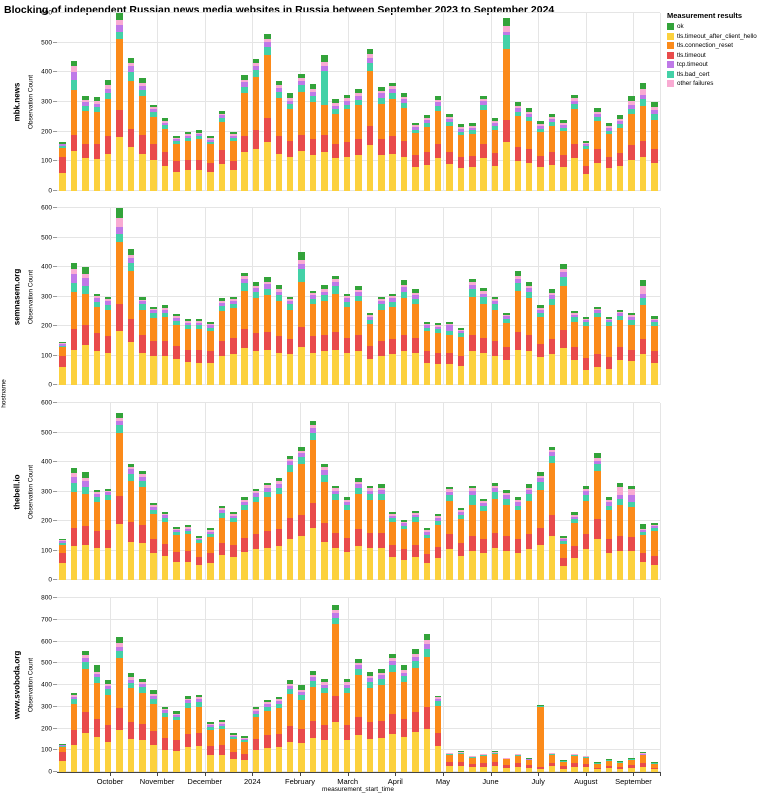 This screenshot has width=759, height=800. I want to click on gridline-horizontal, so click(358, 641).